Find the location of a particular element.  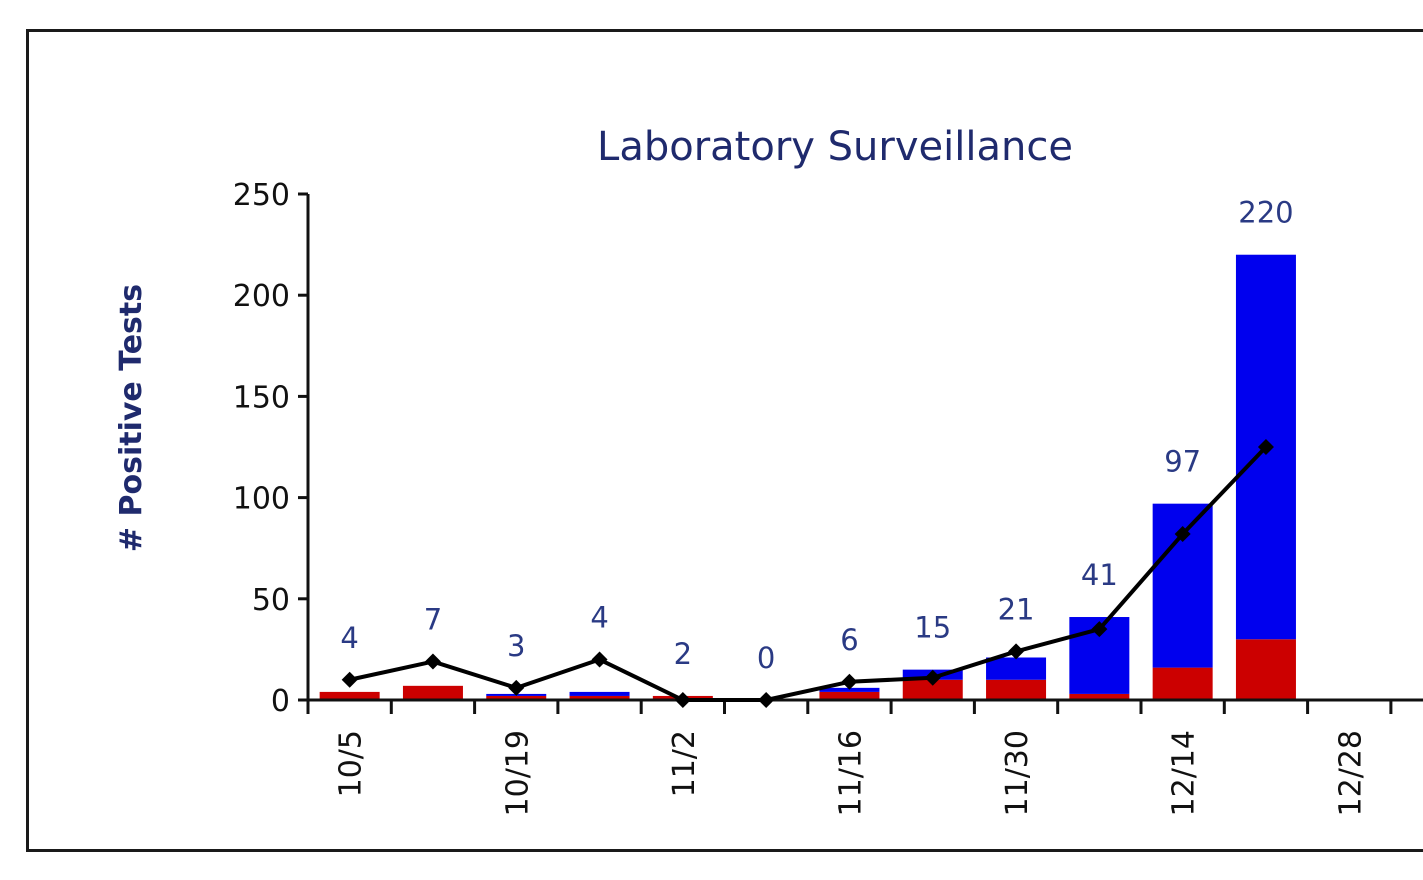

x-tick-label: 11/16 is located at coordinates (850, 773).